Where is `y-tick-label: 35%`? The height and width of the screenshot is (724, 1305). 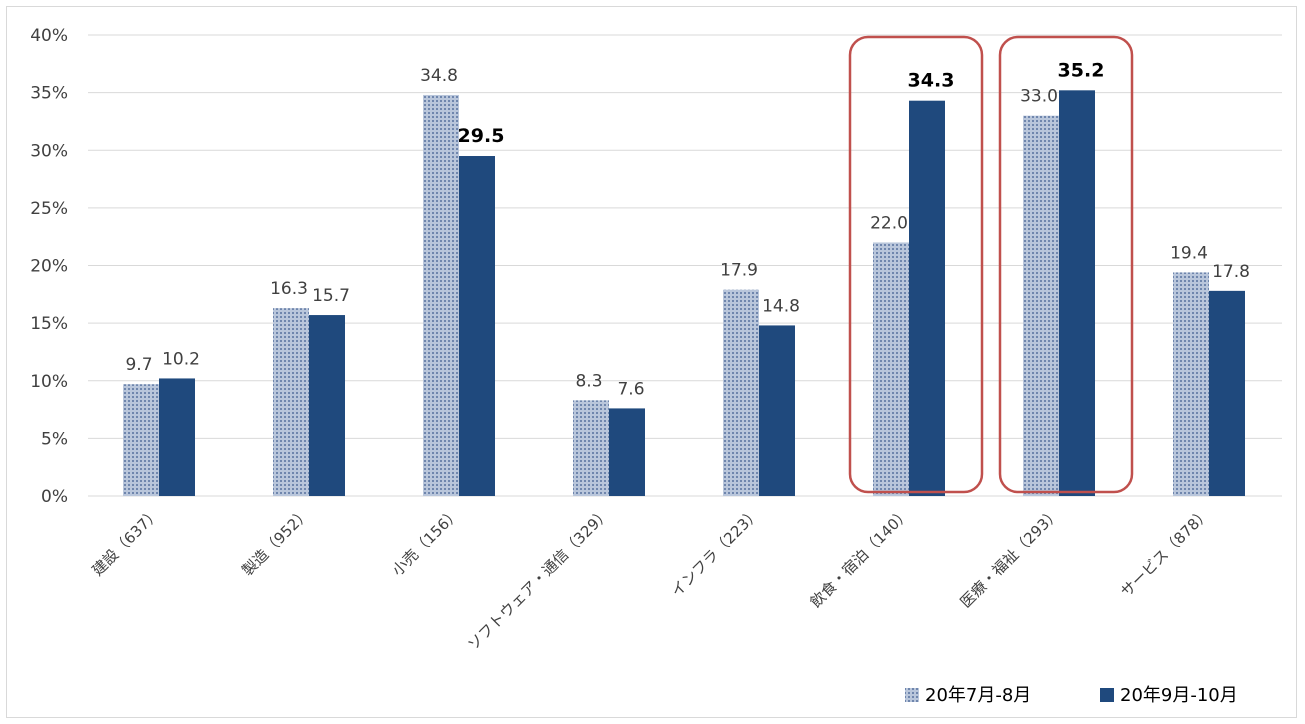
y-tick-label: 35% is located at coordinates (49, 94).